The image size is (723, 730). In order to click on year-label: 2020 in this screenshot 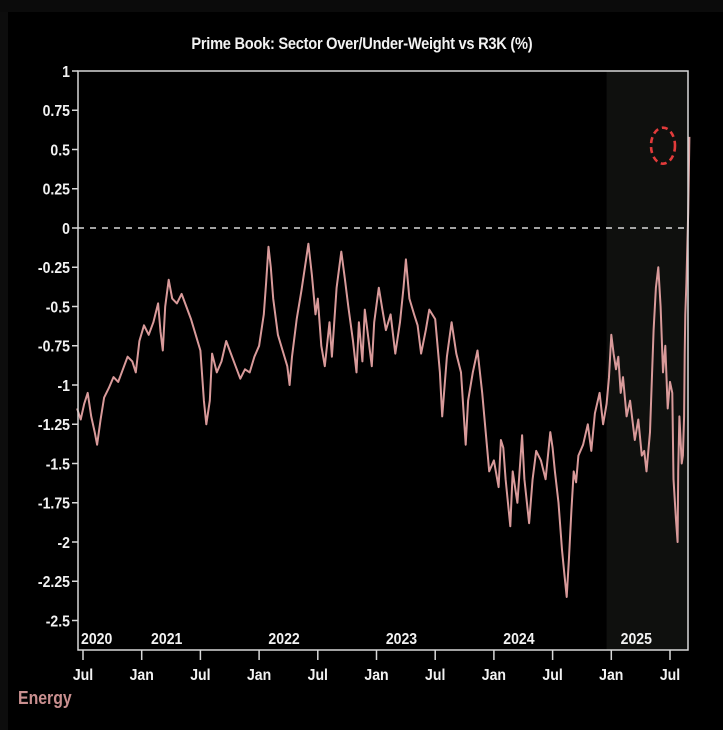, I will do `click(96, 639)`.